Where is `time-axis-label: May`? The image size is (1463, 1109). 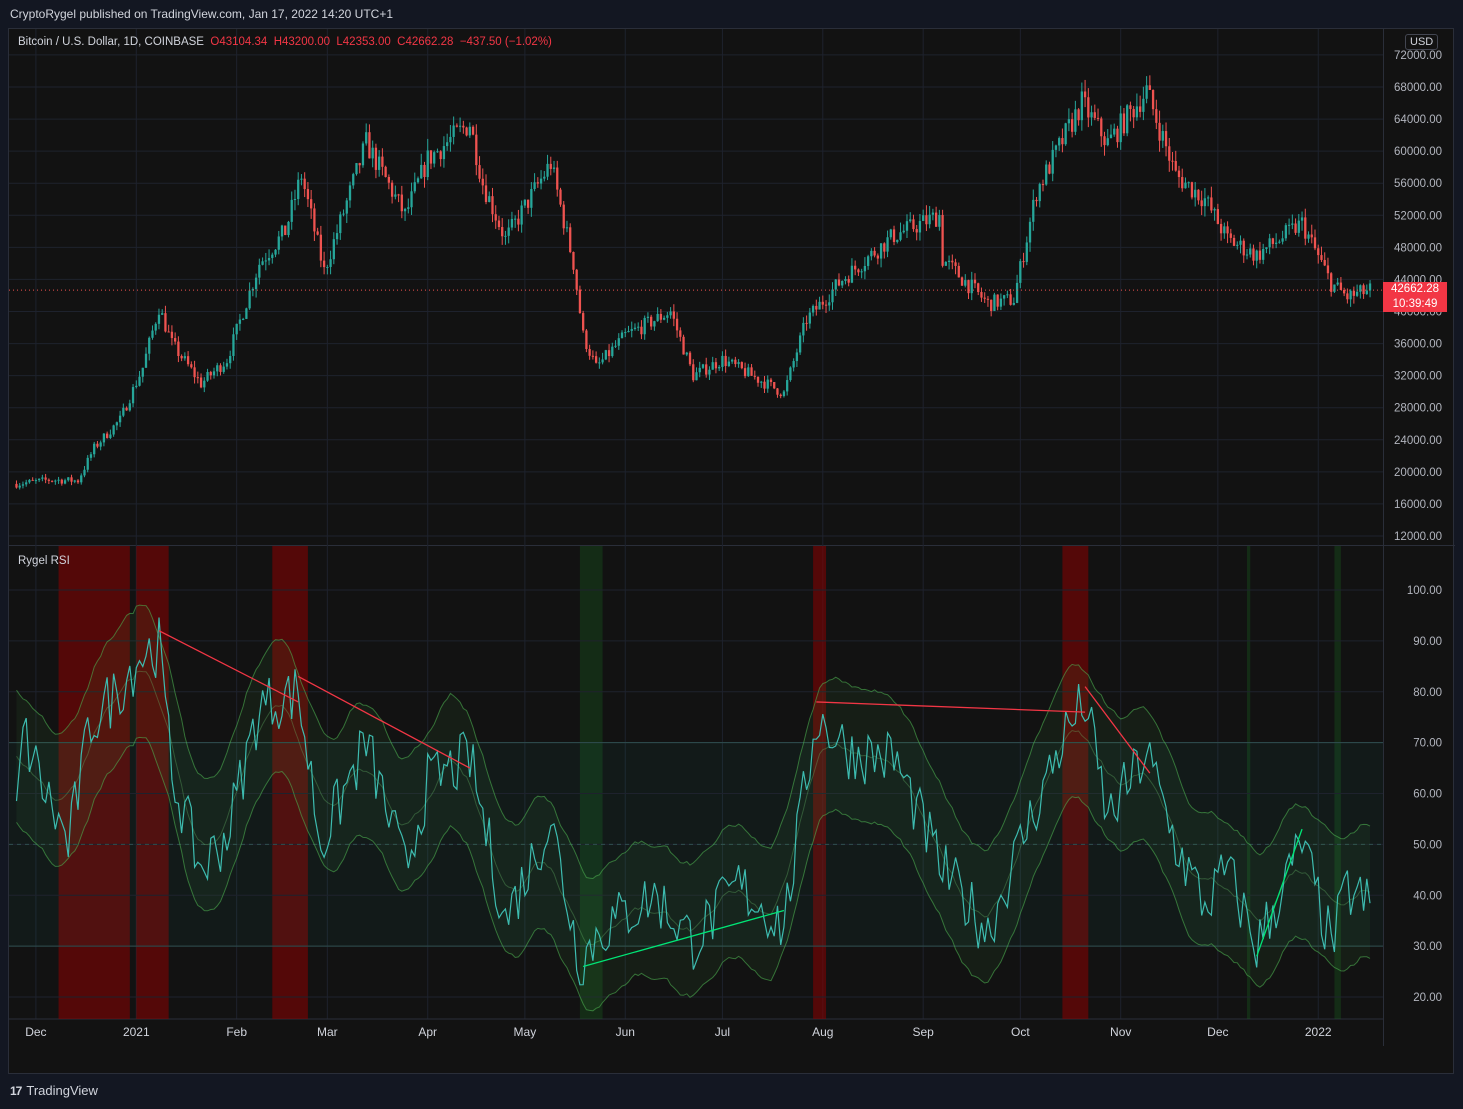 time-axis-label: May is located at coordinates (525, 1032).